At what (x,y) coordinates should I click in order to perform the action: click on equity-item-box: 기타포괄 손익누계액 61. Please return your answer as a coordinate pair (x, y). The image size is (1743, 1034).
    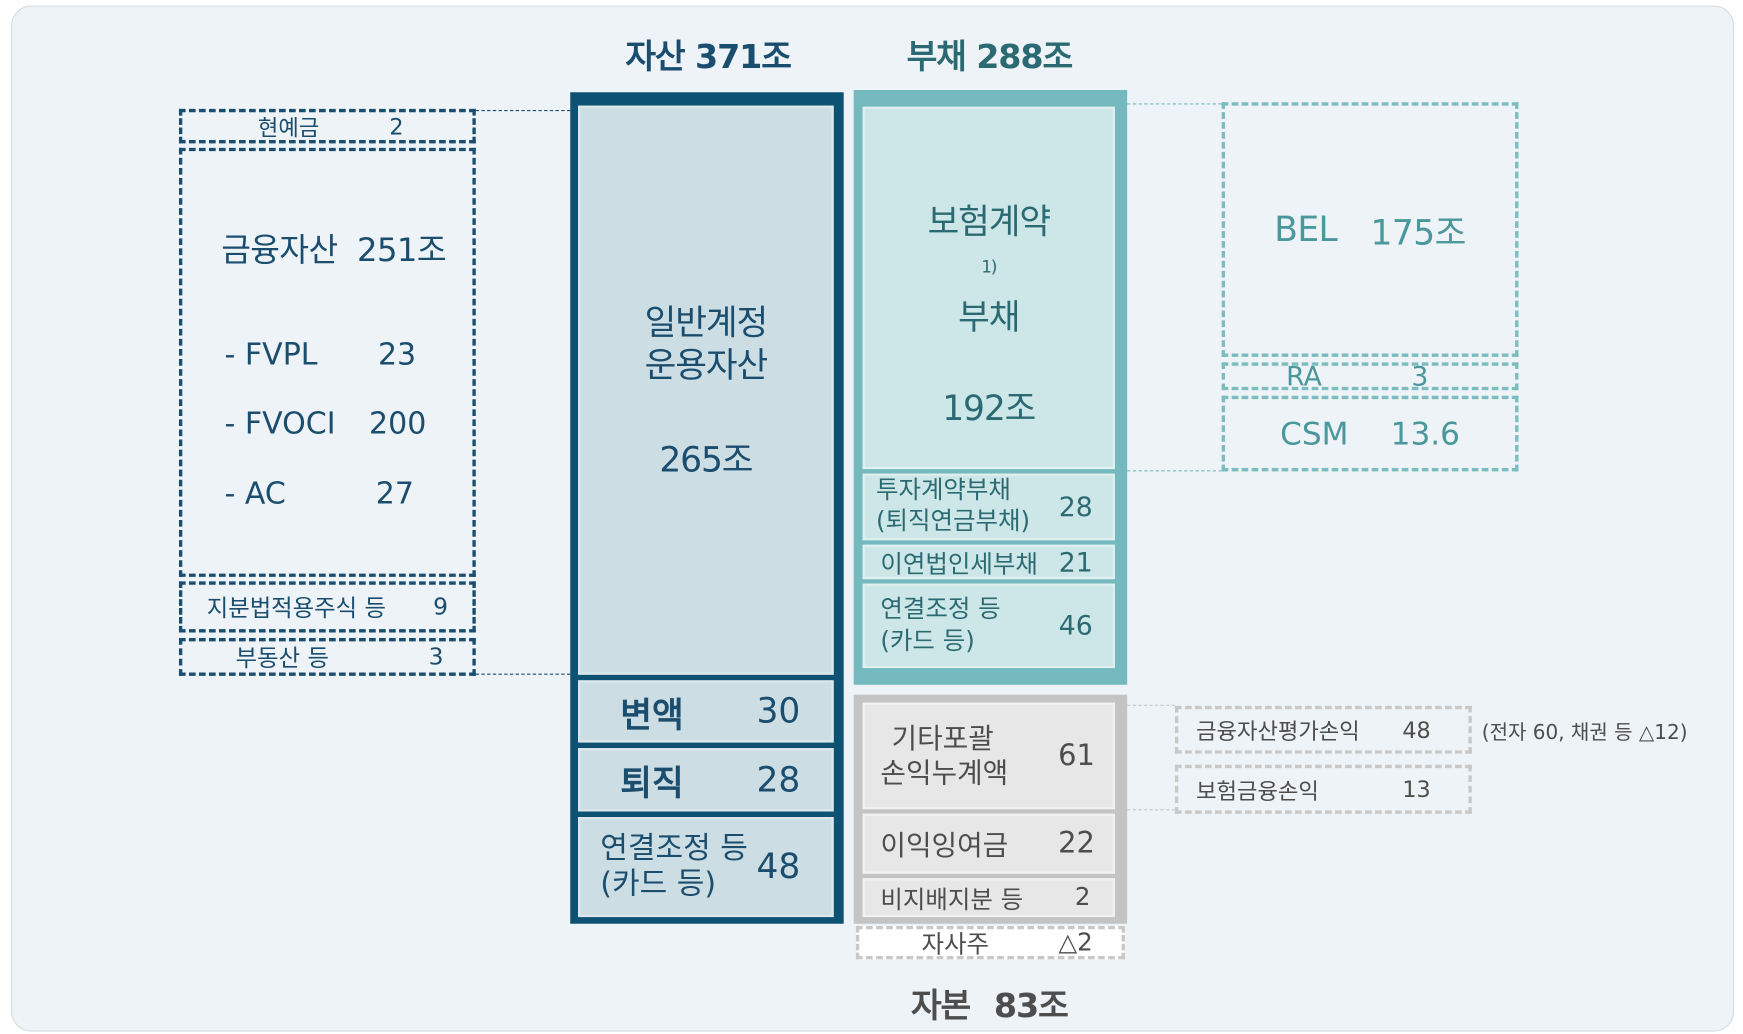
    Looking at the image, I should click on (988, 756).